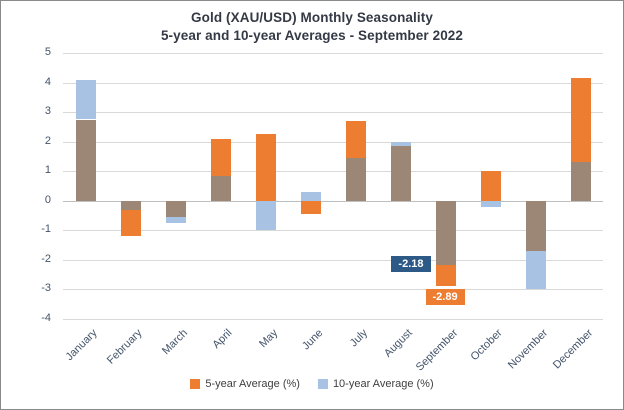 This screenshot has height=410, width=624. What do you see at coordinates (486, 345) in the screenshot?
I see `x-axis-label-october: October` at bounding box center [486, 345].